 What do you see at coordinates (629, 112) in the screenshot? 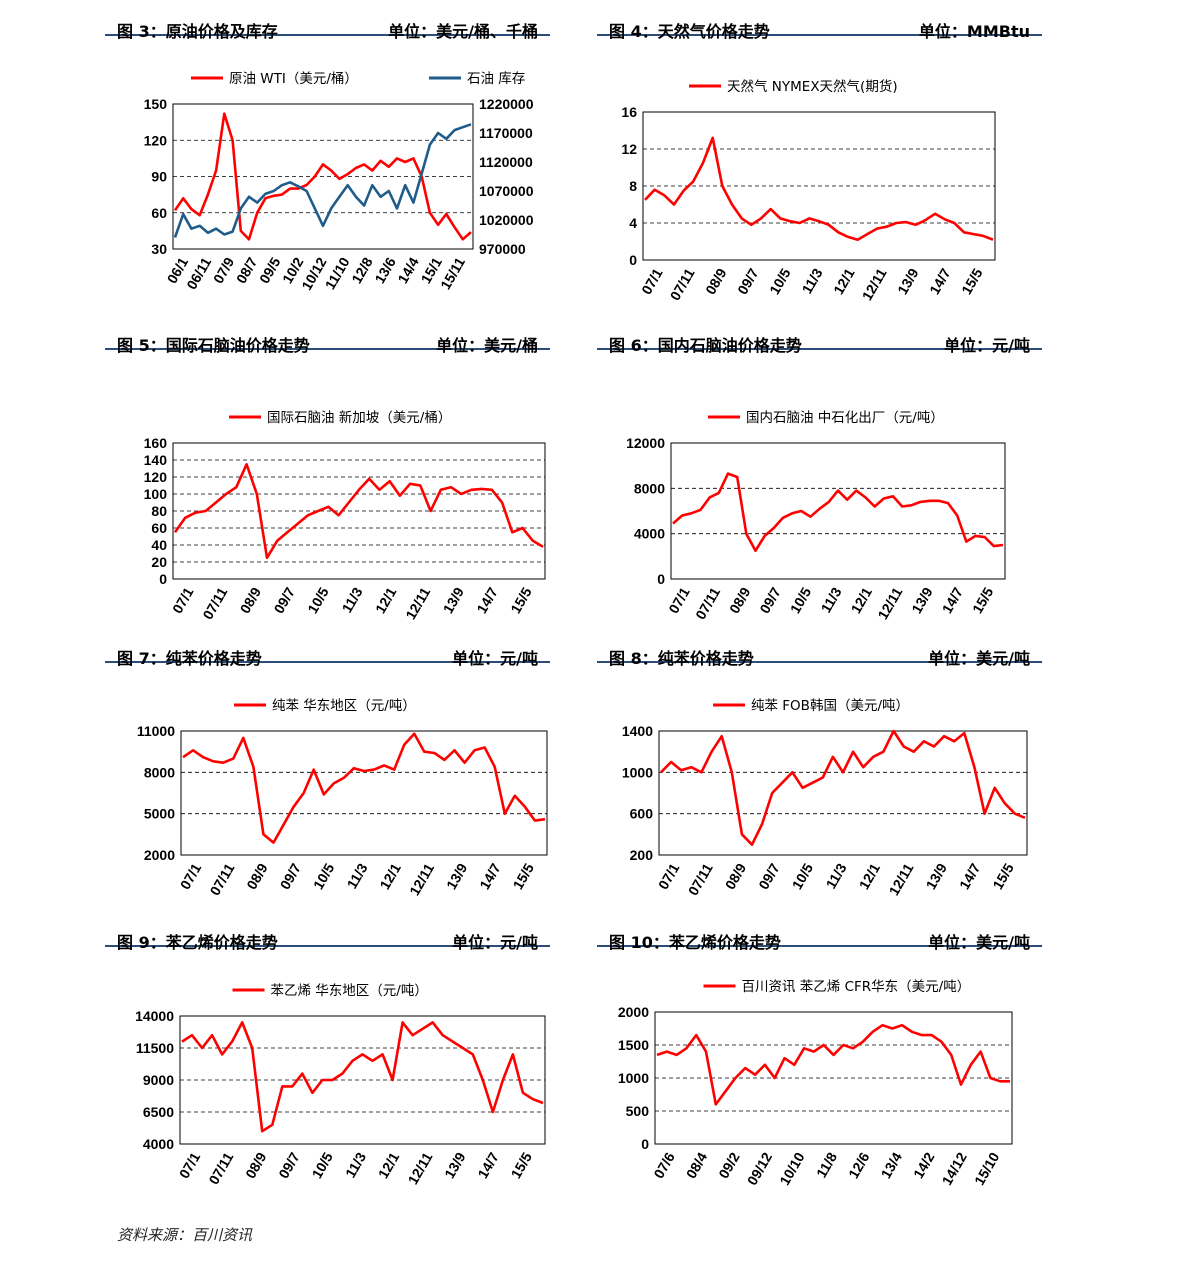
I see `y-tick-label: 16` at bounding box center [629, 112].